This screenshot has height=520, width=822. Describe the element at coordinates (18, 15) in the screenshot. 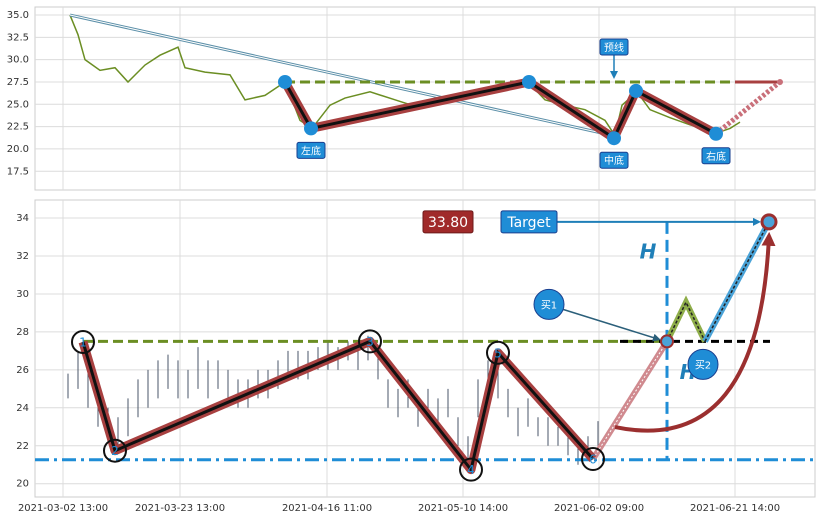

I see `y-tick-label: 35.0` at that location.